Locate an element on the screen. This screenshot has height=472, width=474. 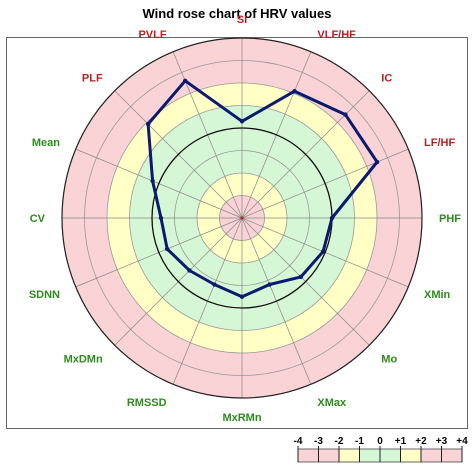
category-label: MxDMn is located at coordinates (83, 360).